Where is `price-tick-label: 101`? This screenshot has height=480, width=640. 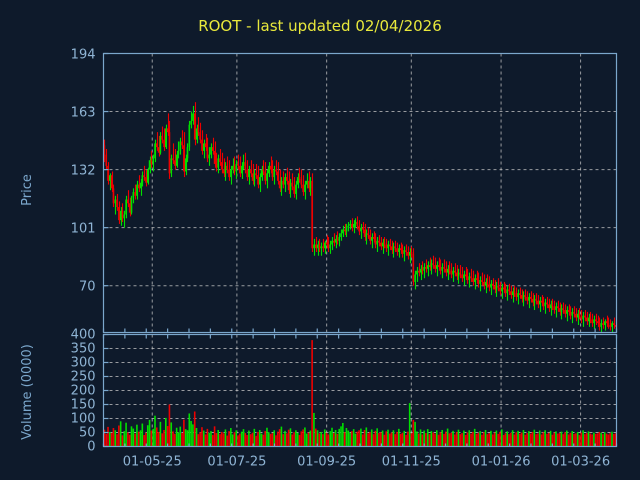 price-tick-label: 101 is located at coordinates (83, 229).